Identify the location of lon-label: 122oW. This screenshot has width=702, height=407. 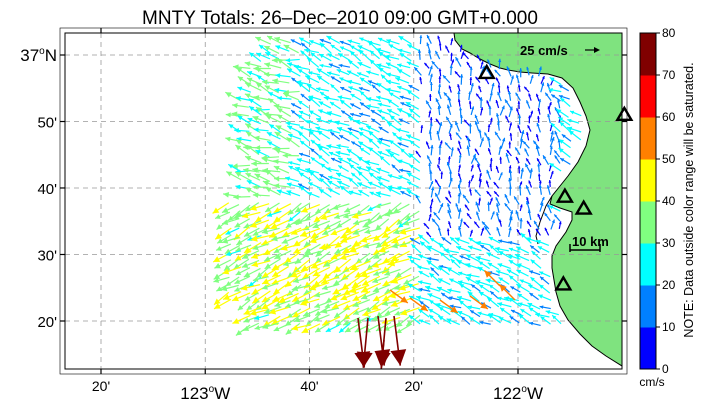
(518, 393).